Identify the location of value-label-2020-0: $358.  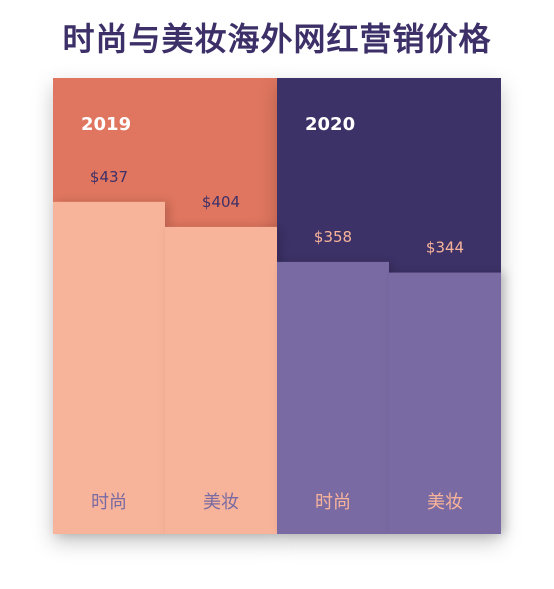
(333, 237).